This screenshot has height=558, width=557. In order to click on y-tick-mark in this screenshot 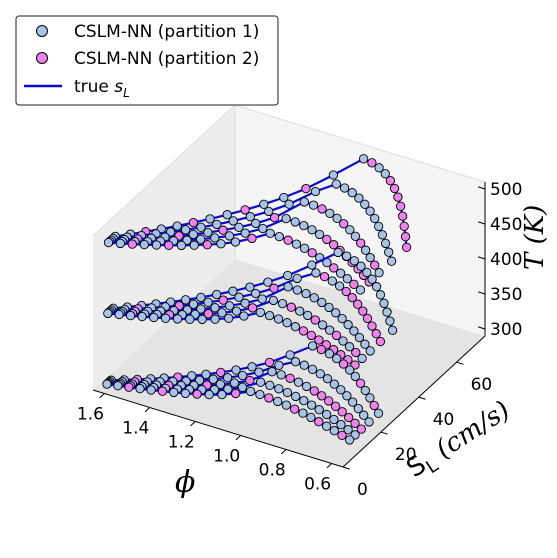, I will do `click(346, 468)`.